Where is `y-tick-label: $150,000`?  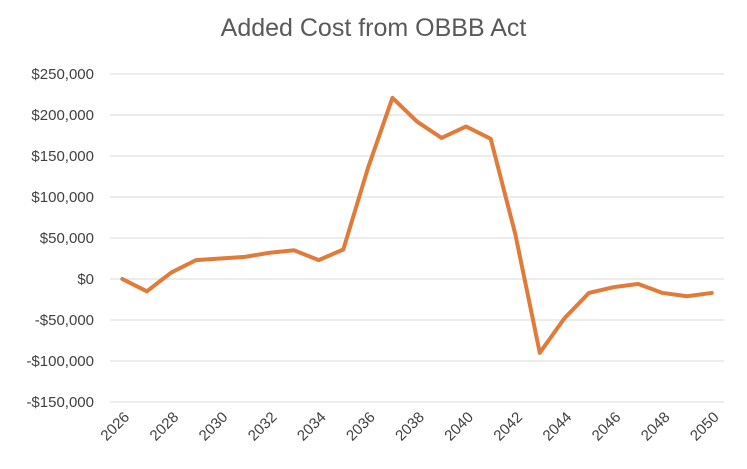 y-tick-label: $150,000 is located at coordinates (62, 156).